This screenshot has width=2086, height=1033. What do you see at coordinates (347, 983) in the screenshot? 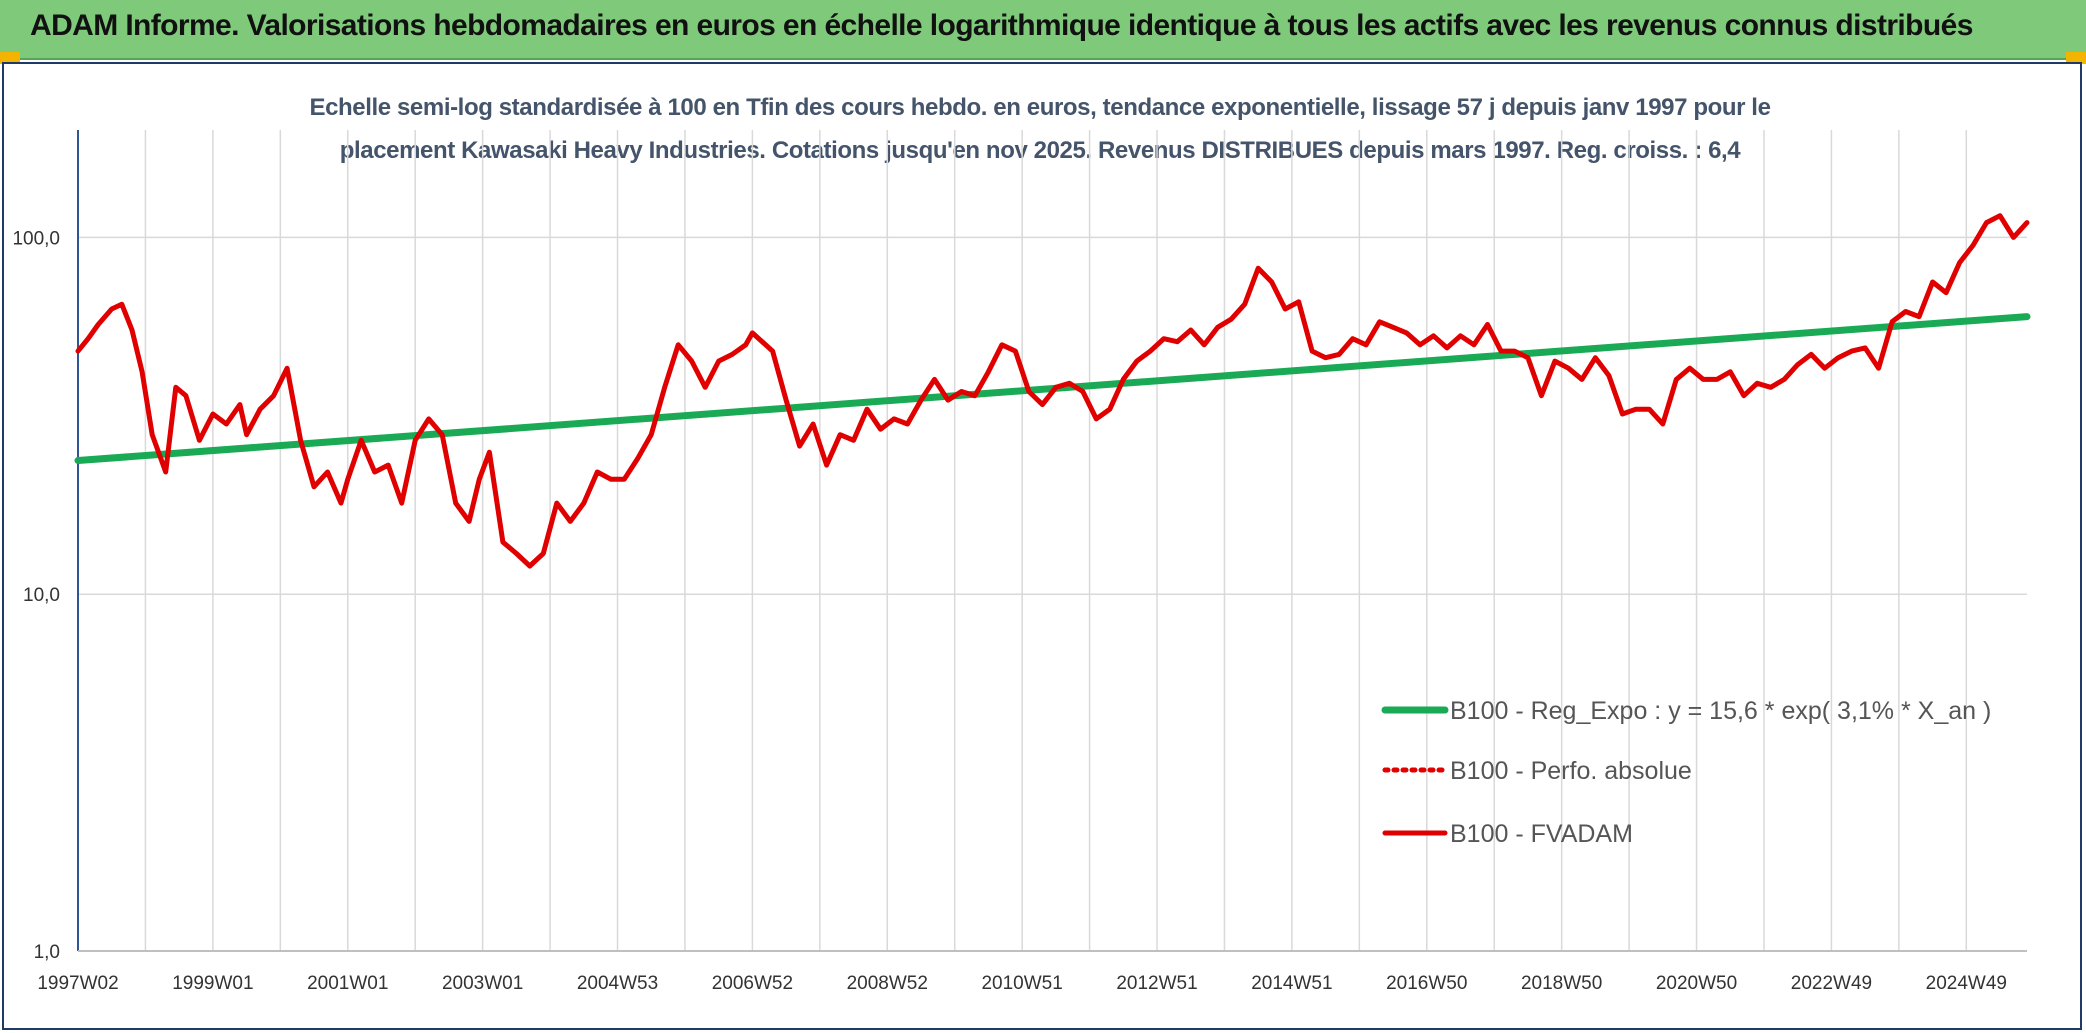
I see `x-tick-label: 2001W01` at bounding box center [347, 983].